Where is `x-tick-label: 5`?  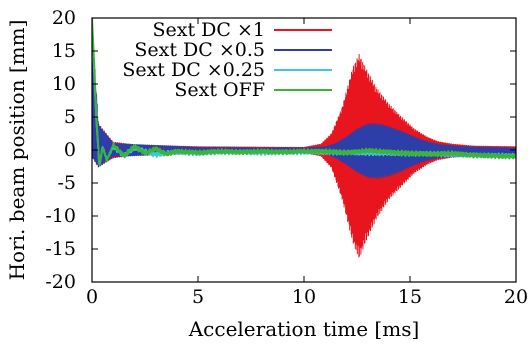 x-tick-label: 5 is located at coordinates (198, 297).